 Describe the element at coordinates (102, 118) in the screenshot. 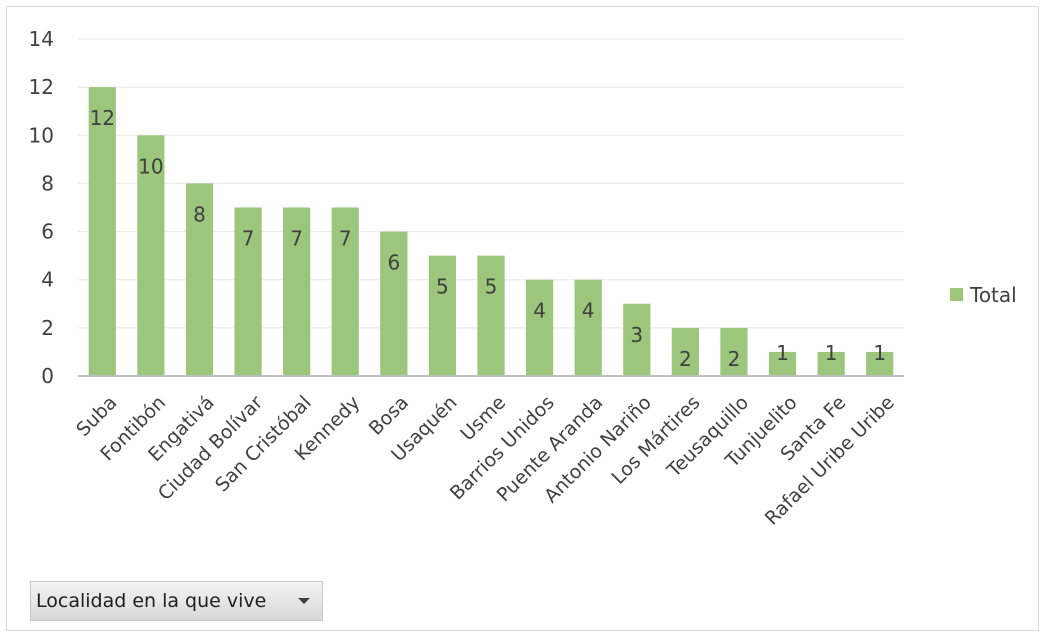

I see `data-label: 12` at that location.